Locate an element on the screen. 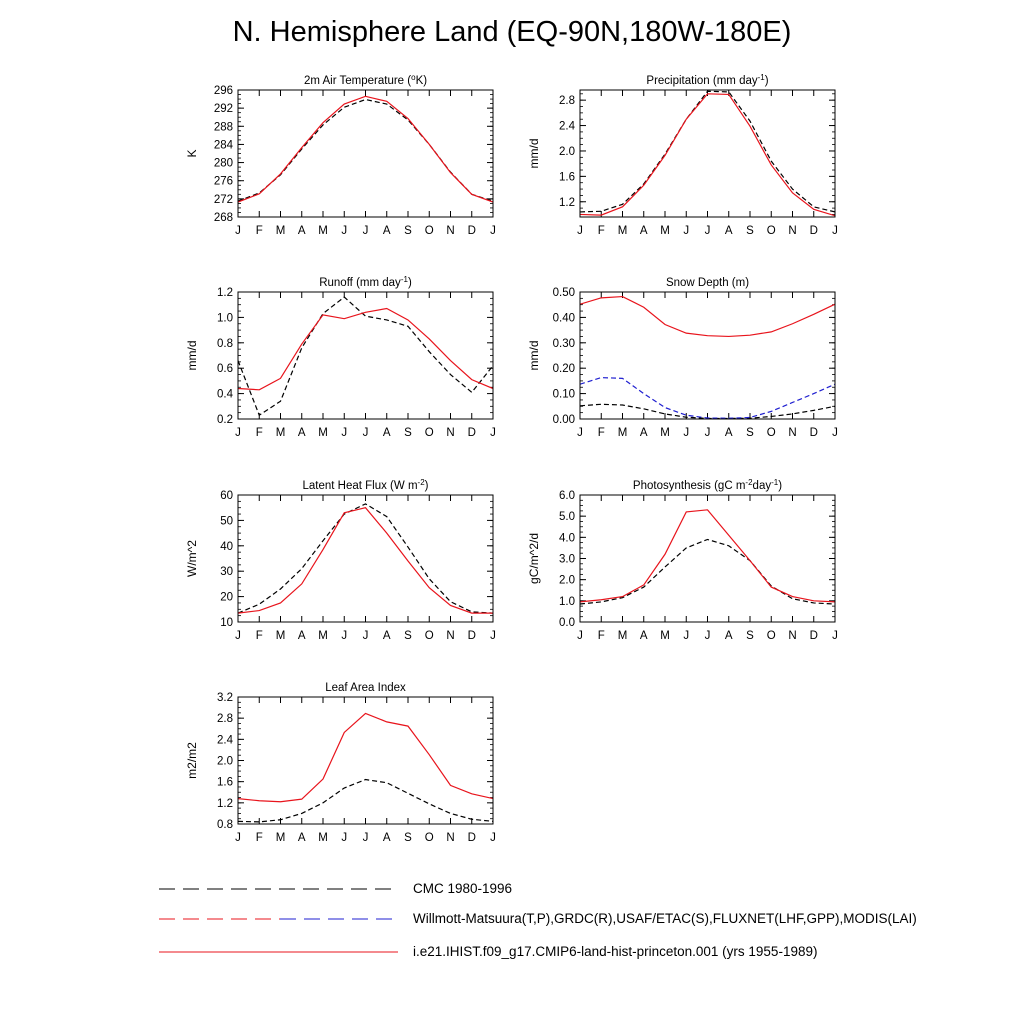  panel-title: Leaf Area Index is located at coordinates (365, 688).